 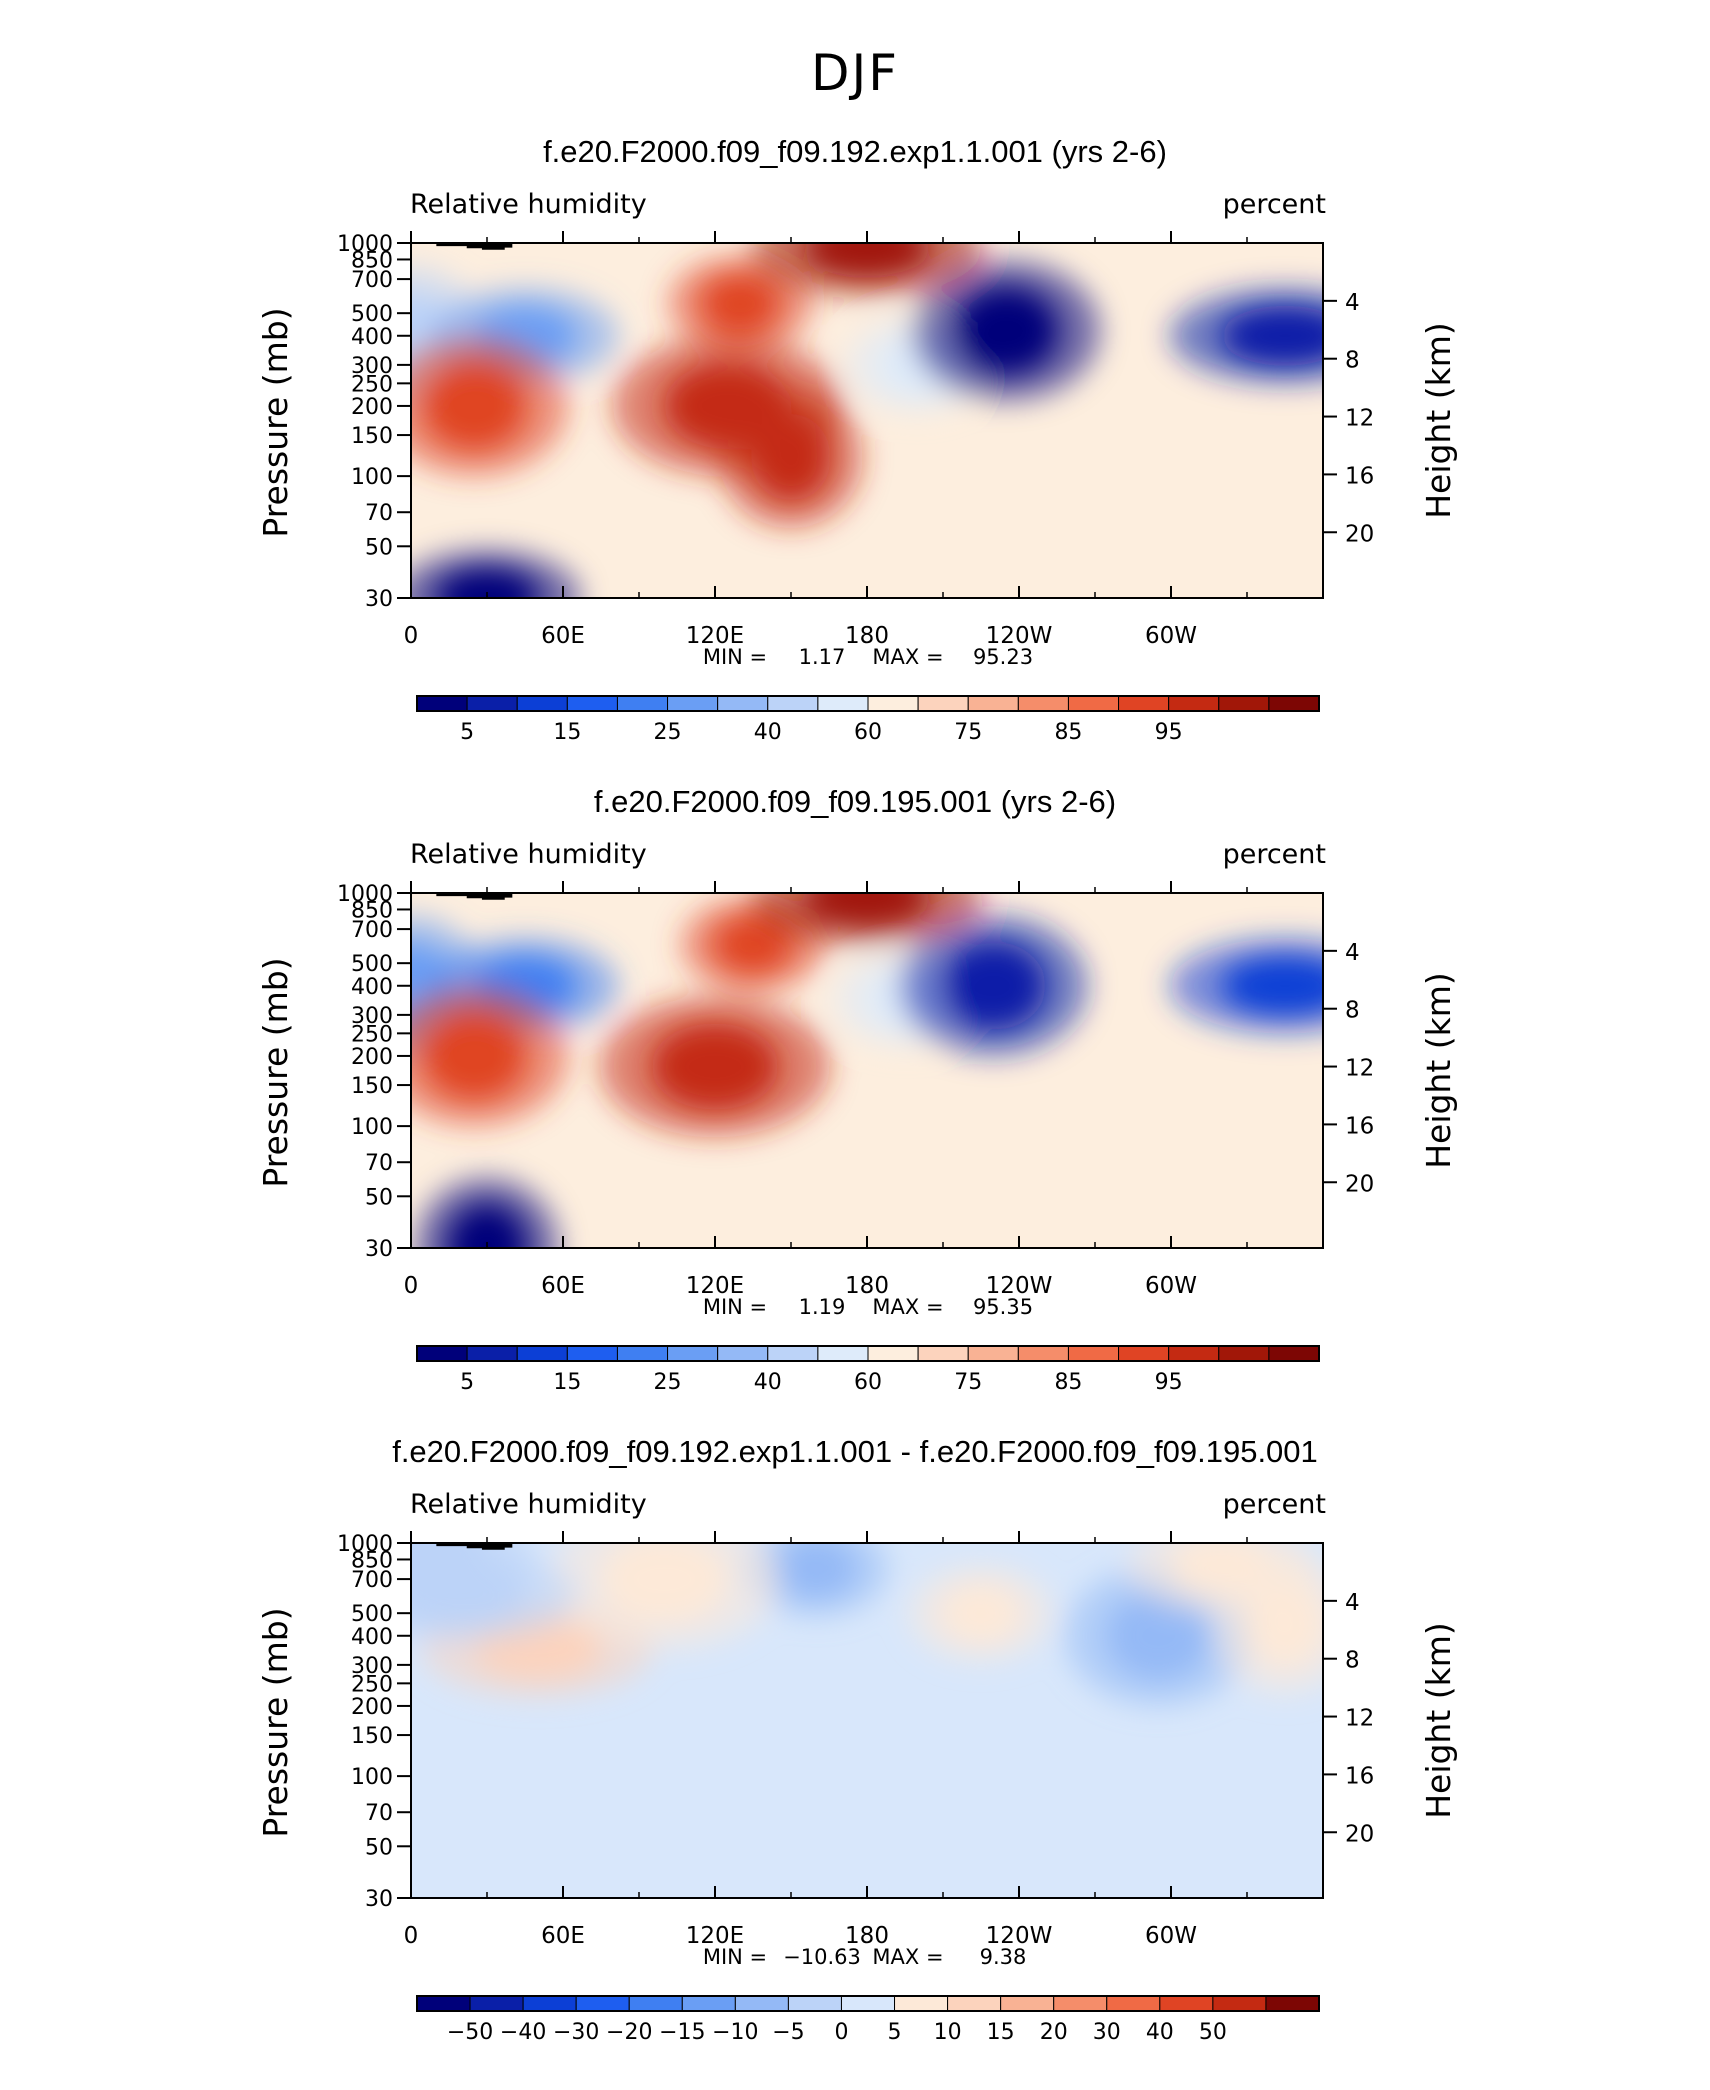 I want to click on x-tick-label: 0, so click(x=411, y=1286).